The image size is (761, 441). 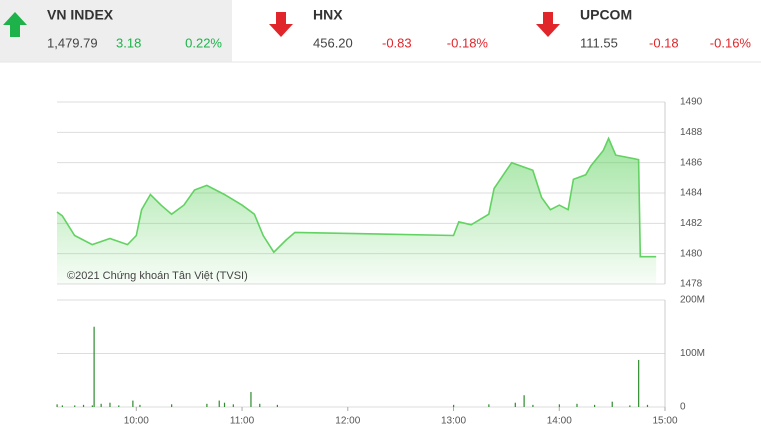 What do you see at coordinates (691, 284) in the screenshot?
I see `y-tick-label: 1478` at bounding box center [691, 284].